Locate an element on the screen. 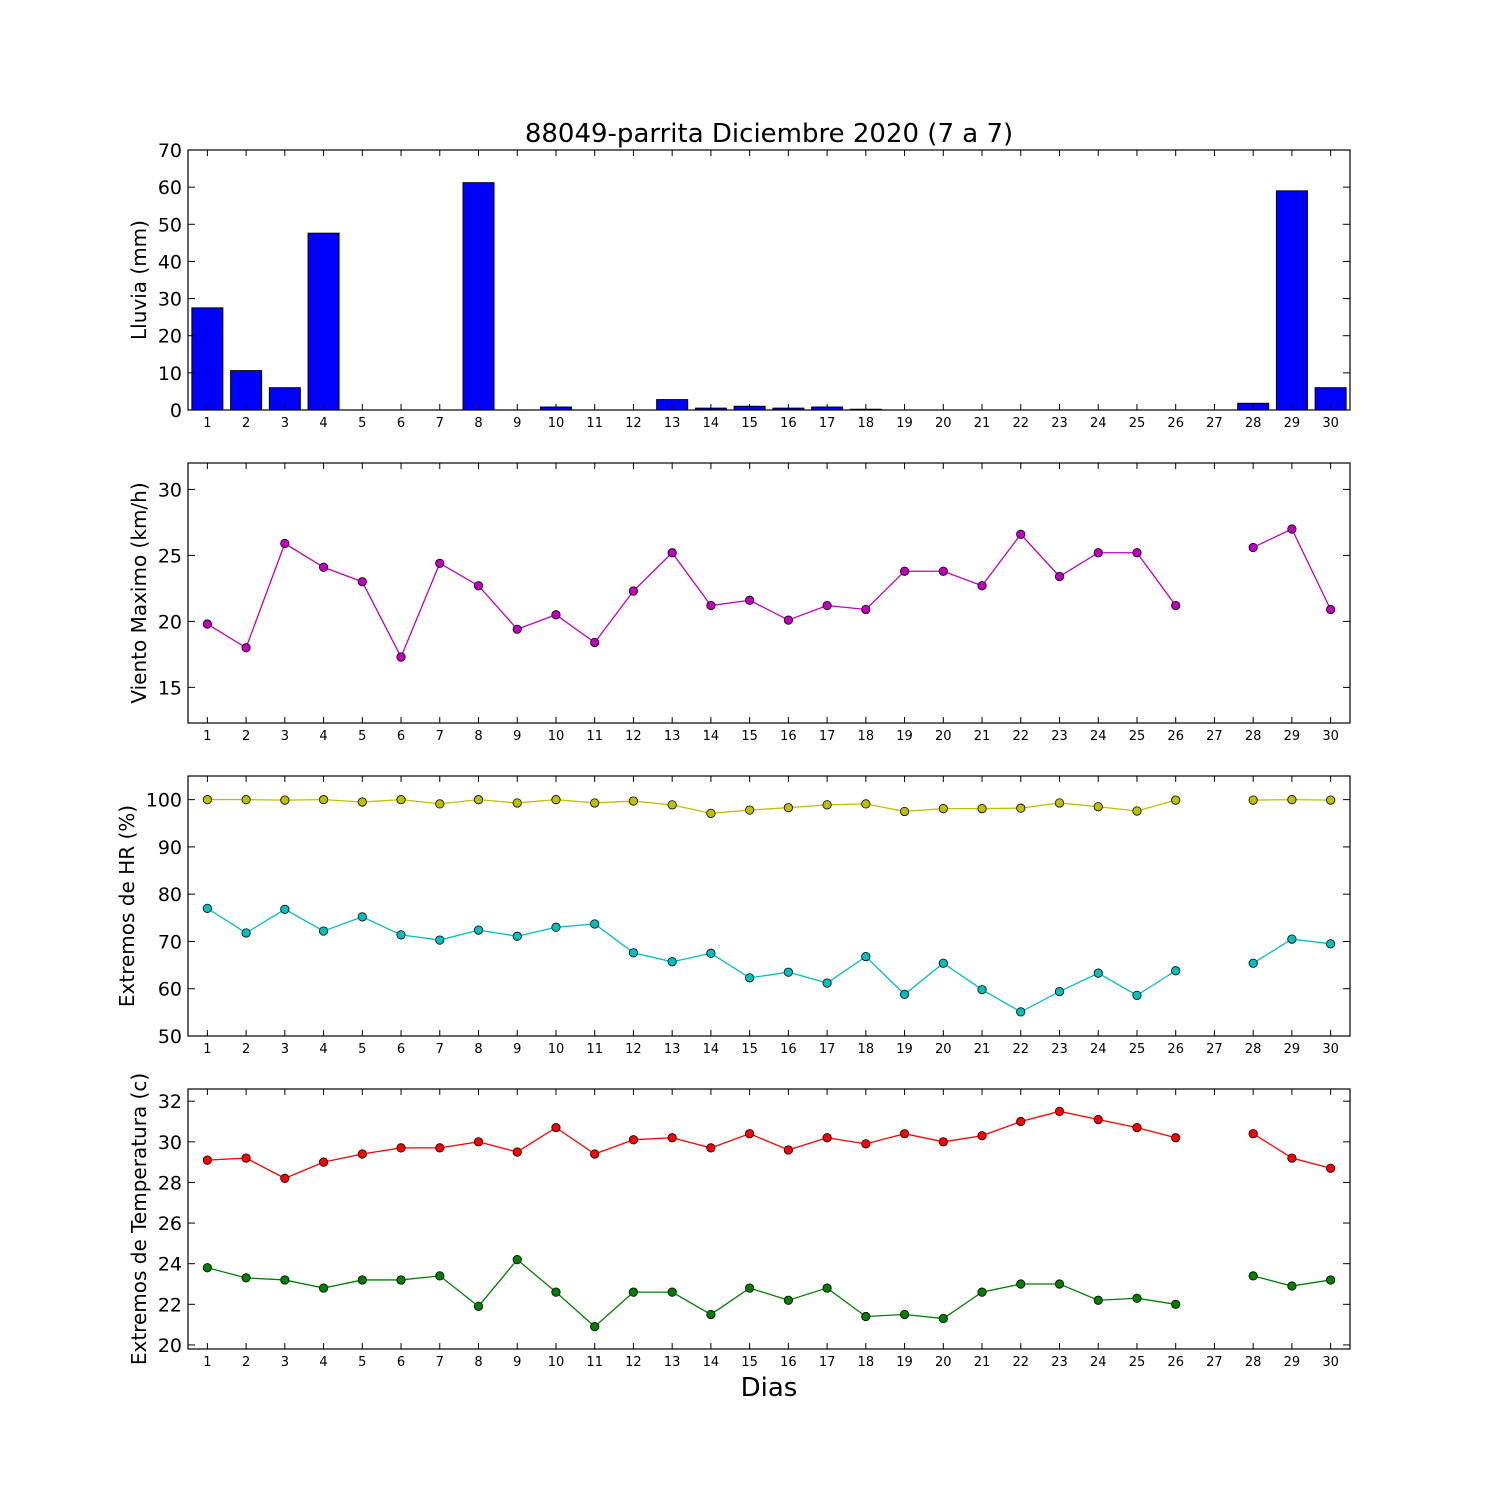 This screenshot has width=1500, height=1500. x-tick-label: 22 is located at coordinates (1020, 1049).